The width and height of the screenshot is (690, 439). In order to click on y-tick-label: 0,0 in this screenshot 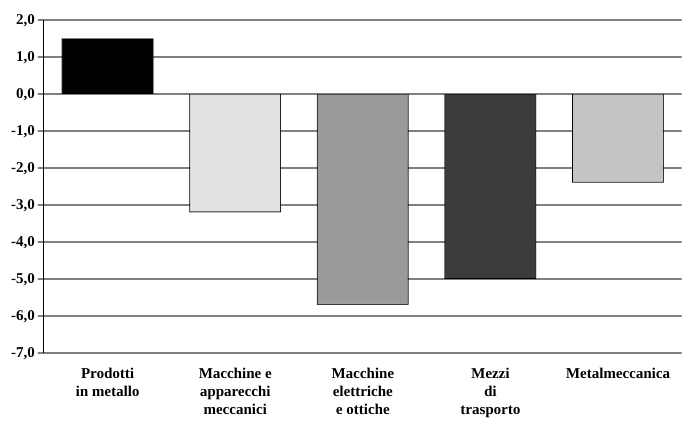, I will do `click(25, 94)`.